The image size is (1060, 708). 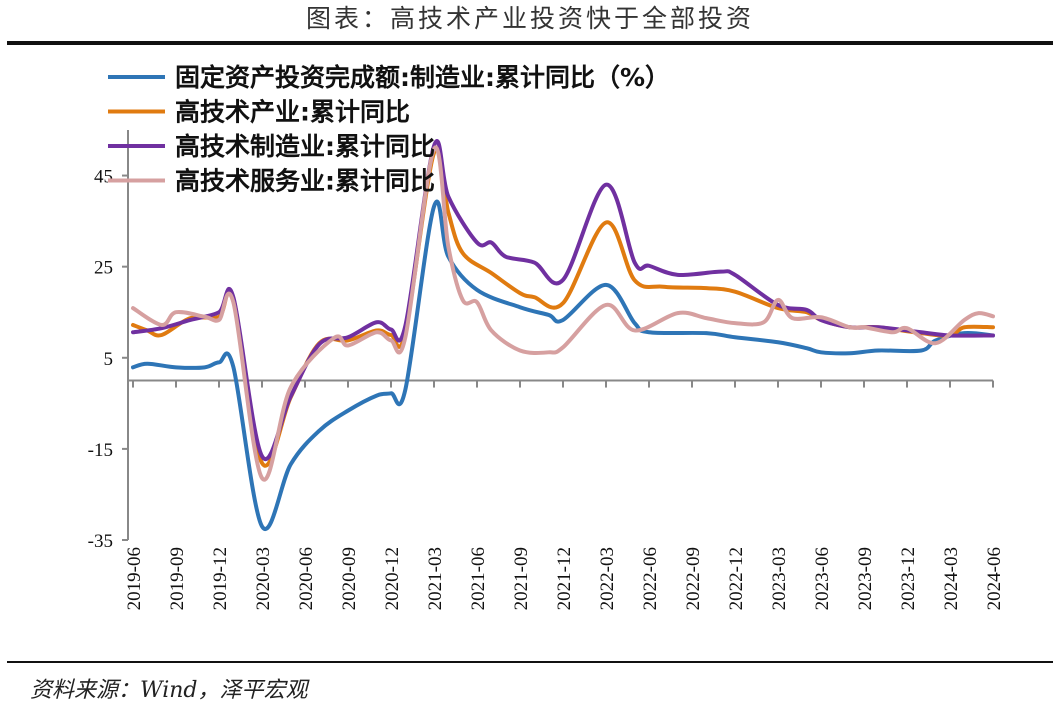 What do you see at coordinates (521, 578) in the screenshot?
I see `x-tick-label: 2021-09` at bounding box center [521, 578].